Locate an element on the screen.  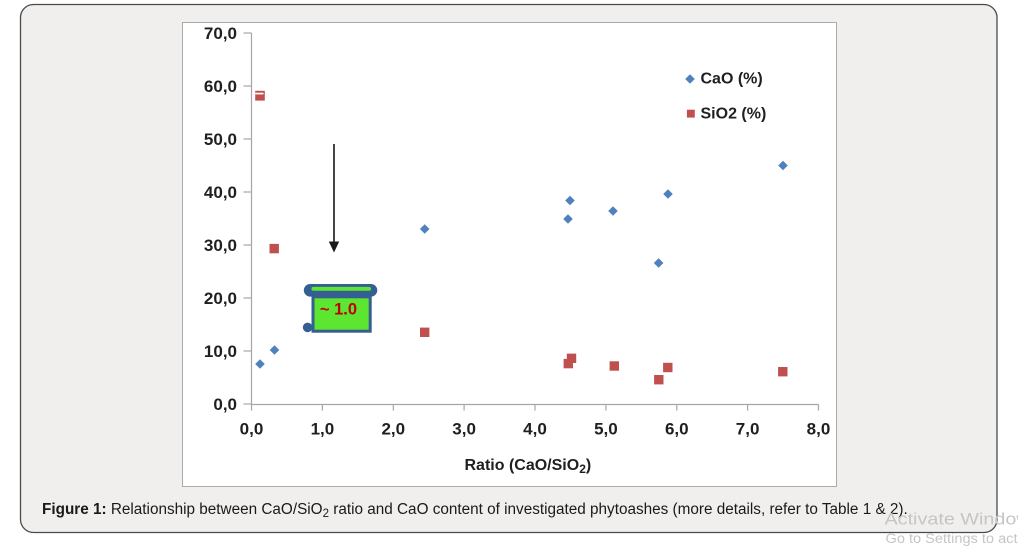
svg-text: 7,0 is located at coordinates (748, 429).